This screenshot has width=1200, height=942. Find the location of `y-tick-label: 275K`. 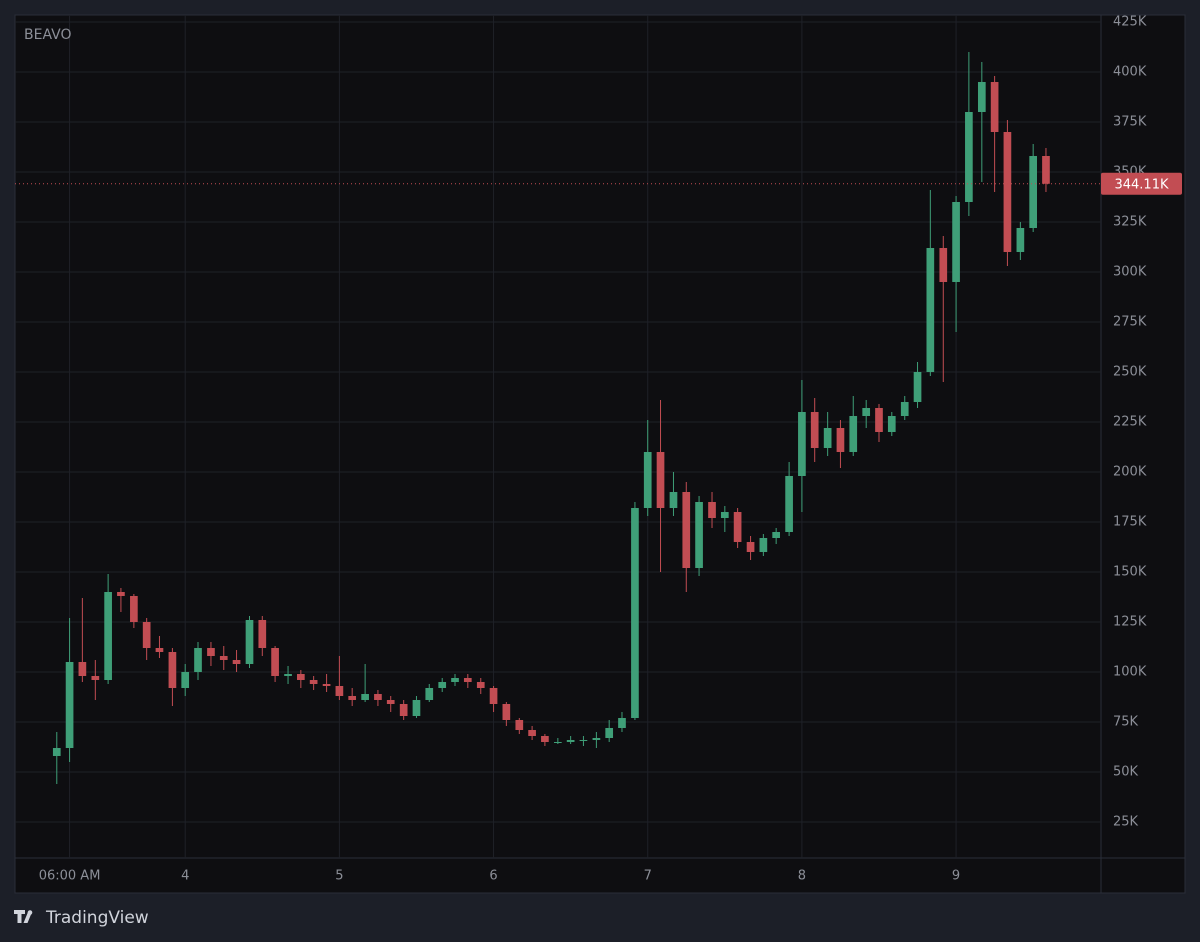

y-tick-label: 275K is located at coordinates (1130, 322).